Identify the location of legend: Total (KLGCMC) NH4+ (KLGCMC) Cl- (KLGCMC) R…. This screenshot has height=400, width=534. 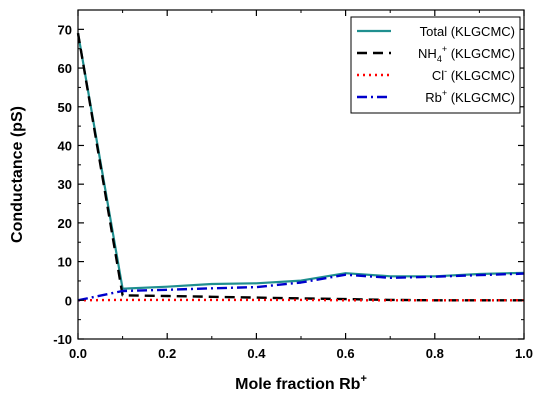
(435, 65).